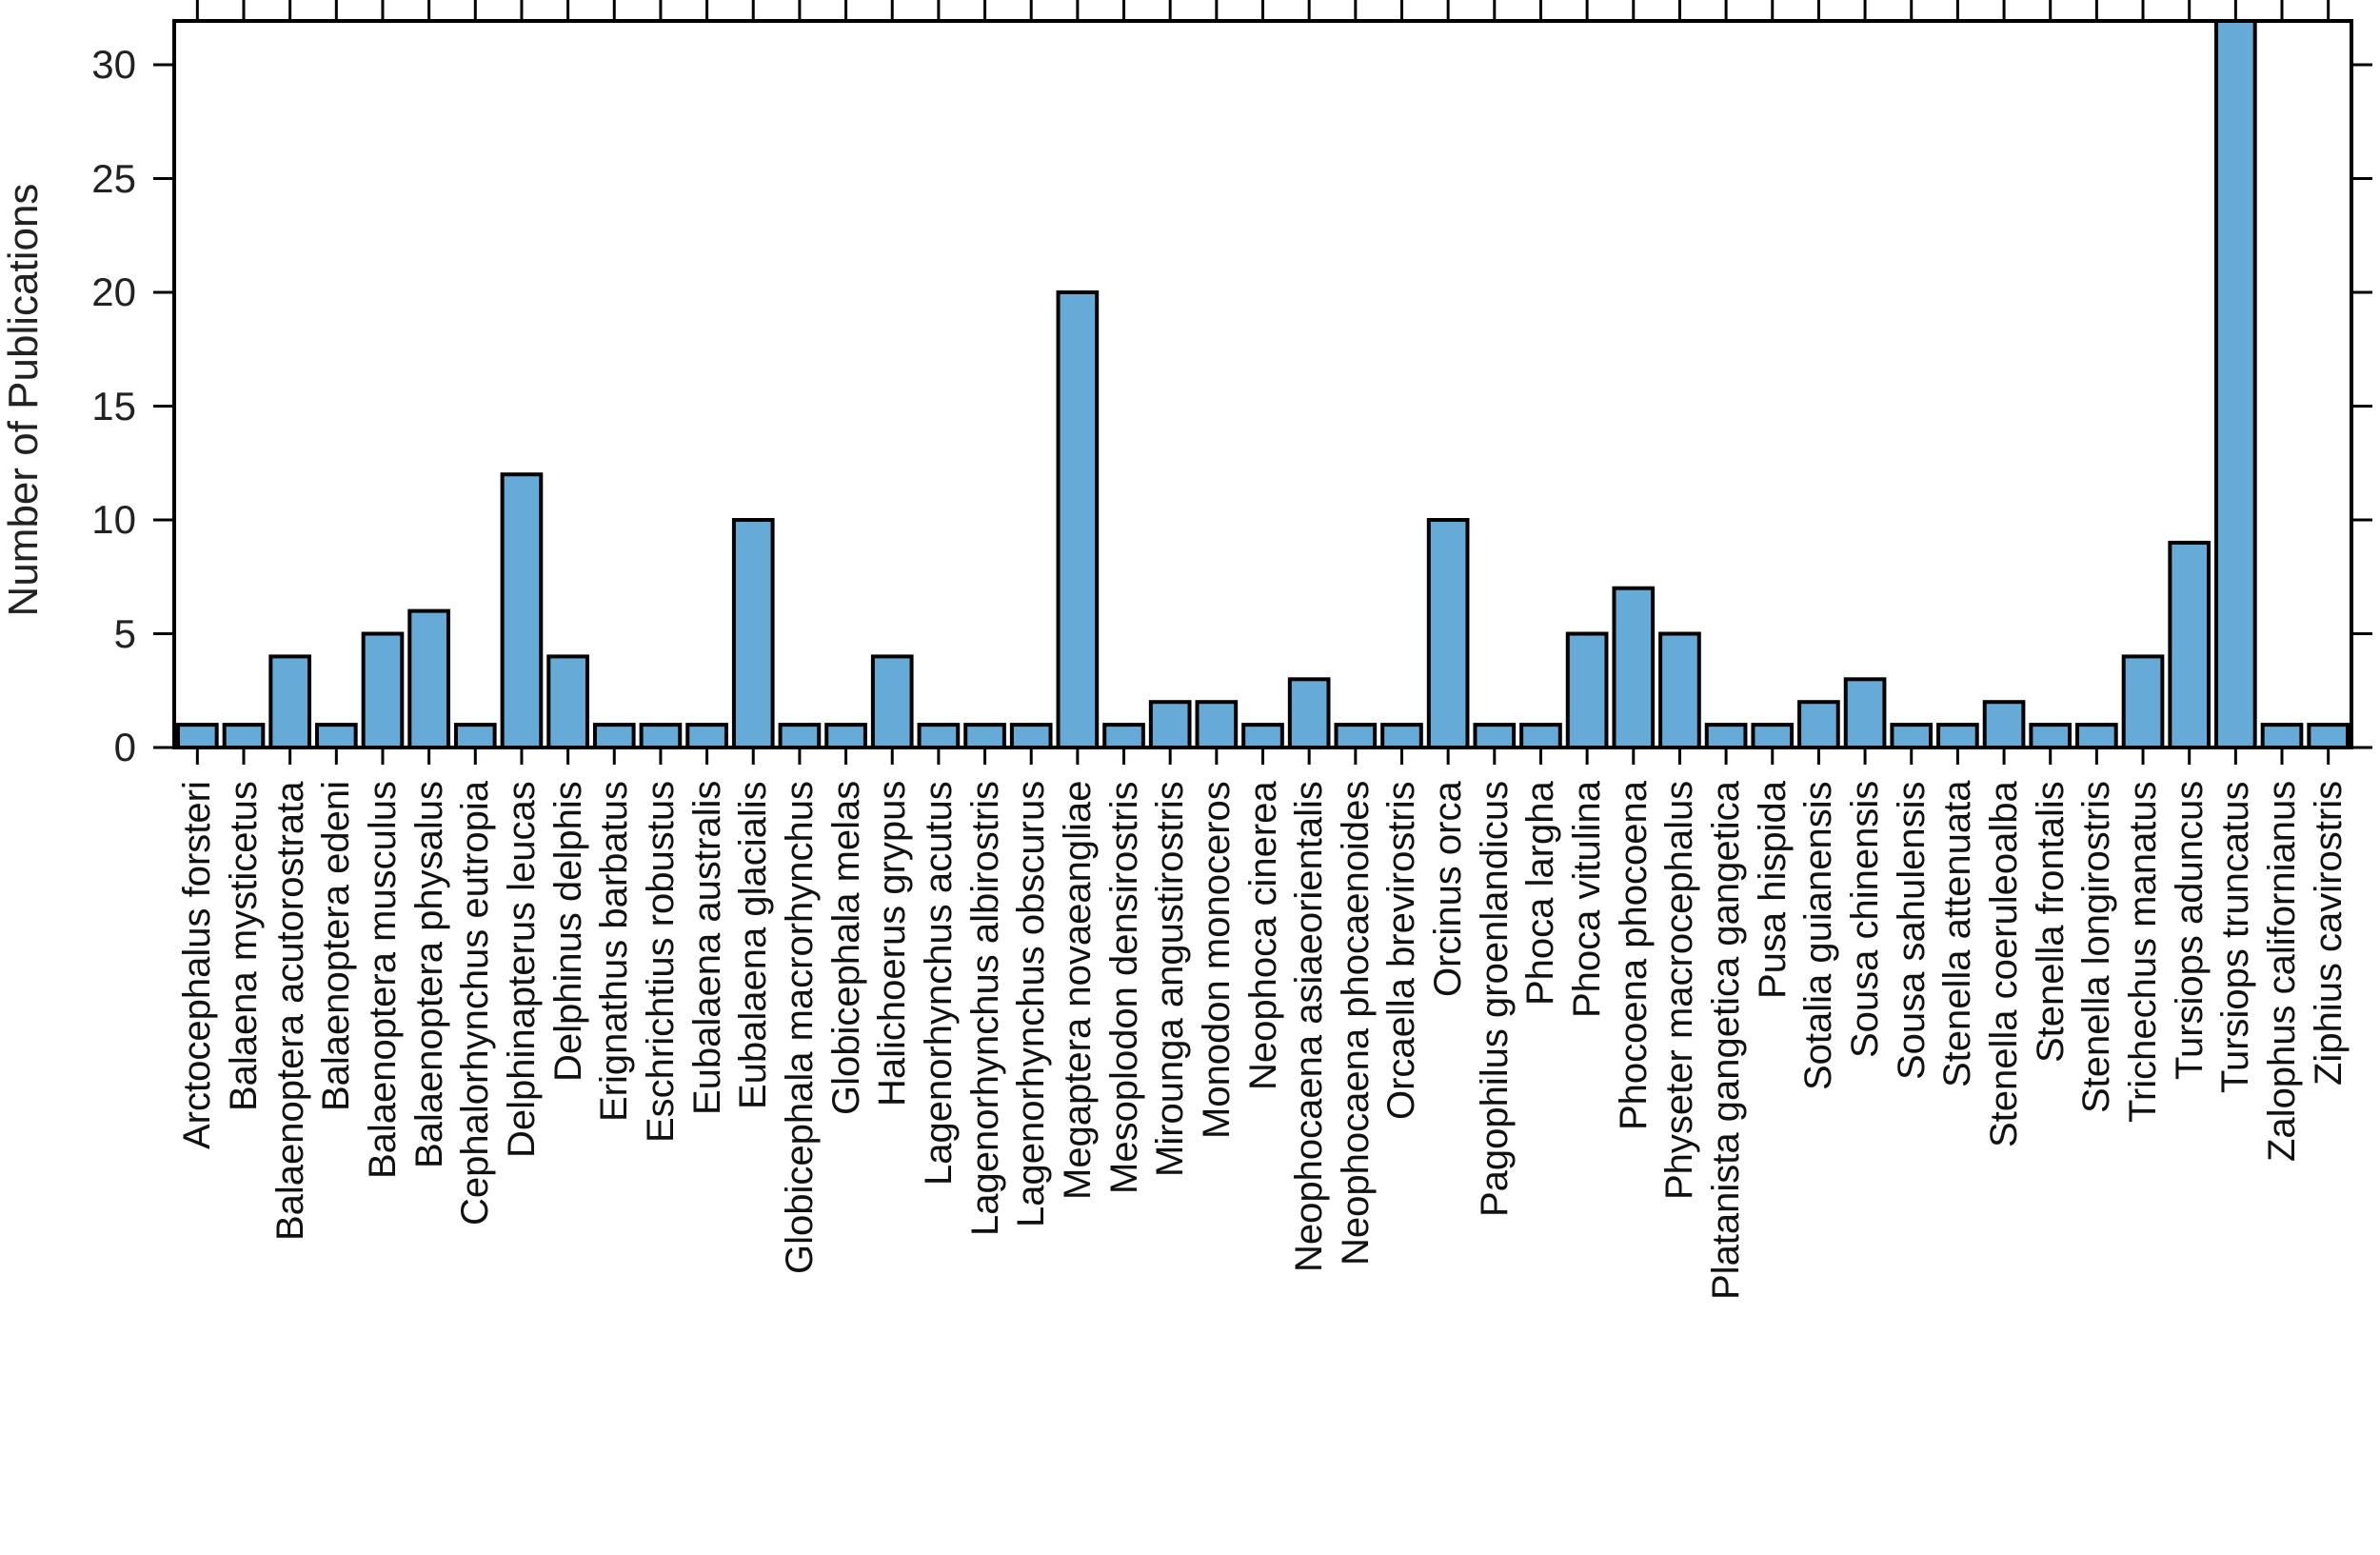  Describe the element at coordinates (1216, 960) in the screenshot. I see `x-tick-label: Monodon monoceros` at that location.